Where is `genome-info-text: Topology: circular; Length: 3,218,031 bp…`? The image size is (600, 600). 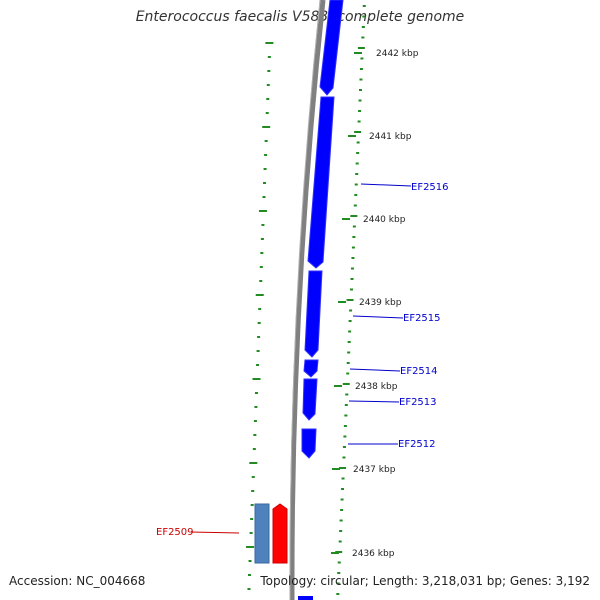 genome-info-text: Topology: circular; Length: 3,218,031 bp… is located at coordinates (425, 581).